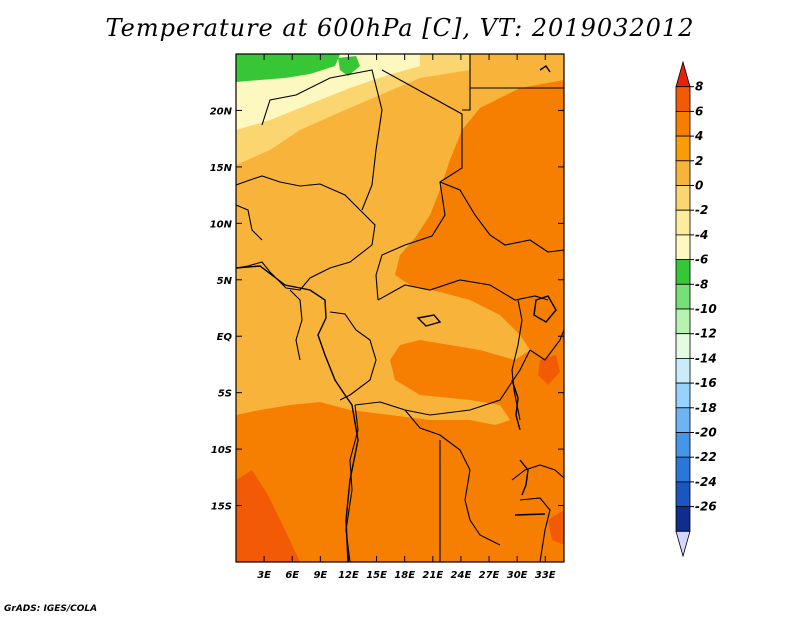 The height and width of the screenshot is (618, 800). What do you see at coordinates (683, 544) in the screenshot?
I see `colorbar-bottom-arrow` at bounding box center [683, 544].